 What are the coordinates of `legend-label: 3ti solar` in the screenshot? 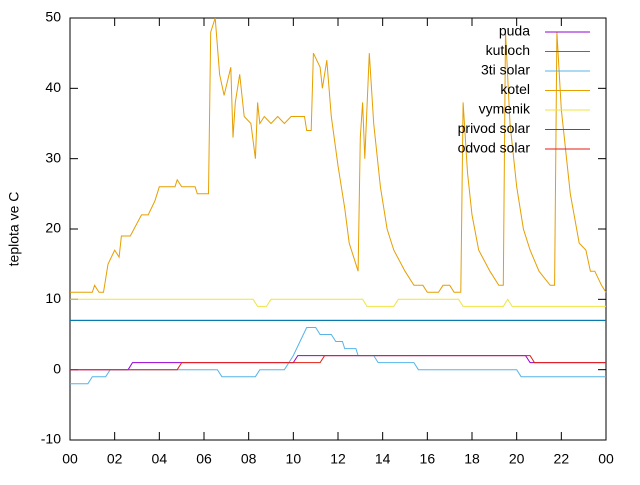 It's located at (505, 70).